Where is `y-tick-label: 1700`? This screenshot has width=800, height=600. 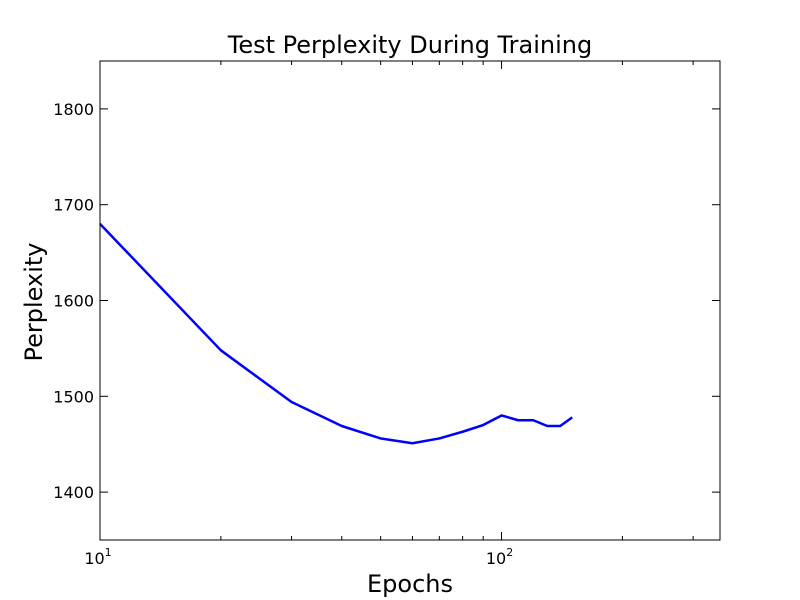
y-tick-label: 1700 is located at coordinates (73, 205).